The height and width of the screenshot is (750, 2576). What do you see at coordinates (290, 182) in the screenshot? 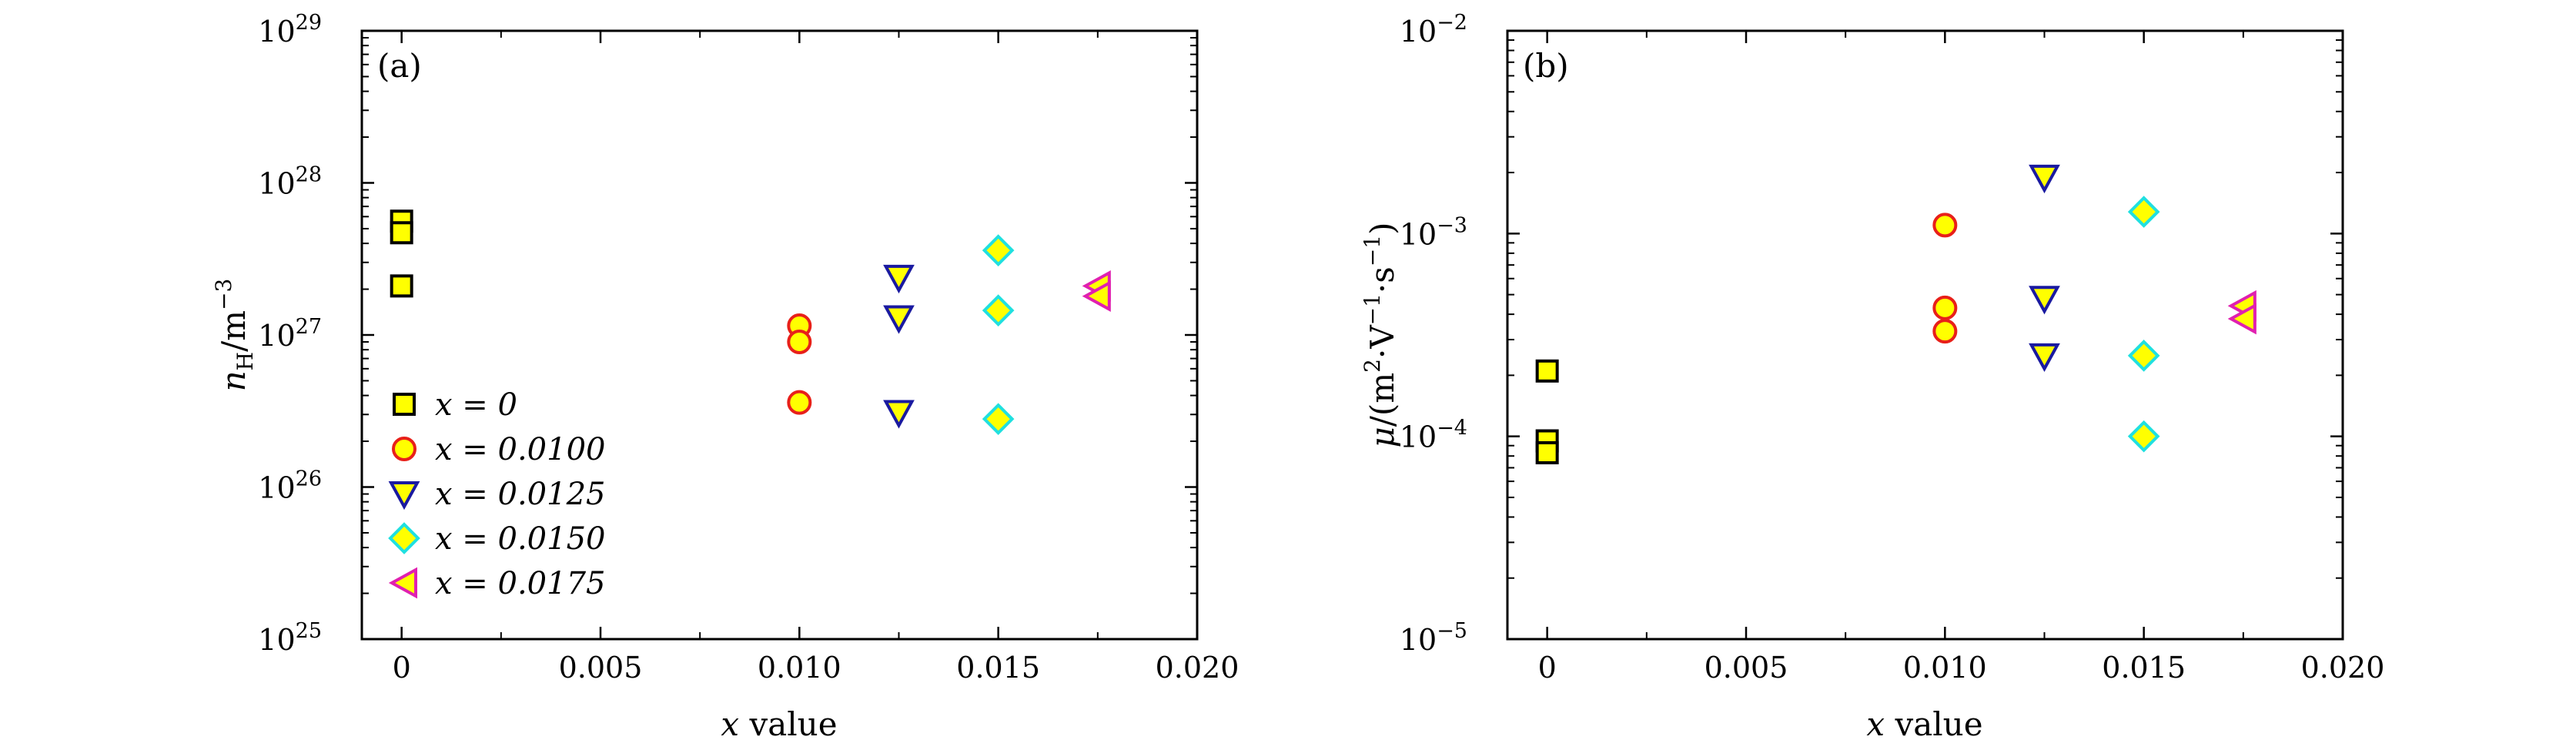
I see `panel-a-y-tick-label: 1028` at bounding box center [290, 182].